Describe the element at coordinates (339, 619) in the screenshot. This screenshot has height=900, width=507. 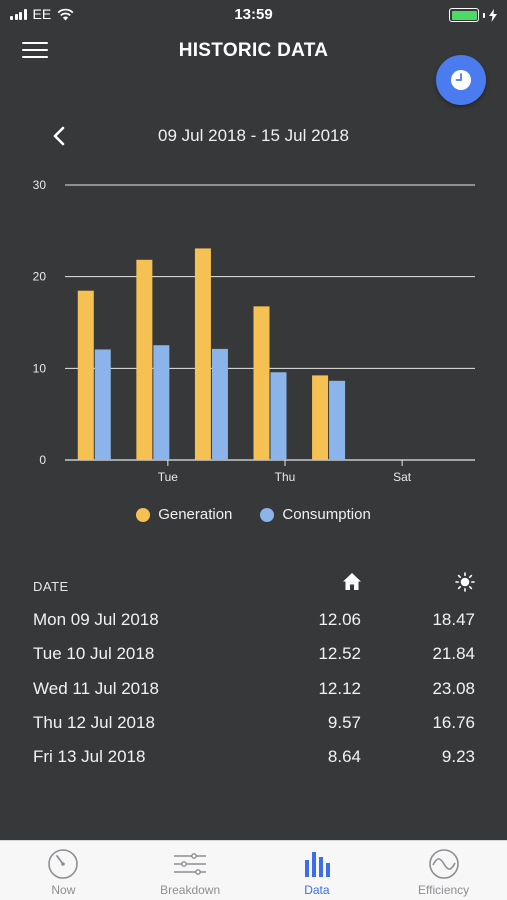
I see `row-consumption: 12.06` at that location.